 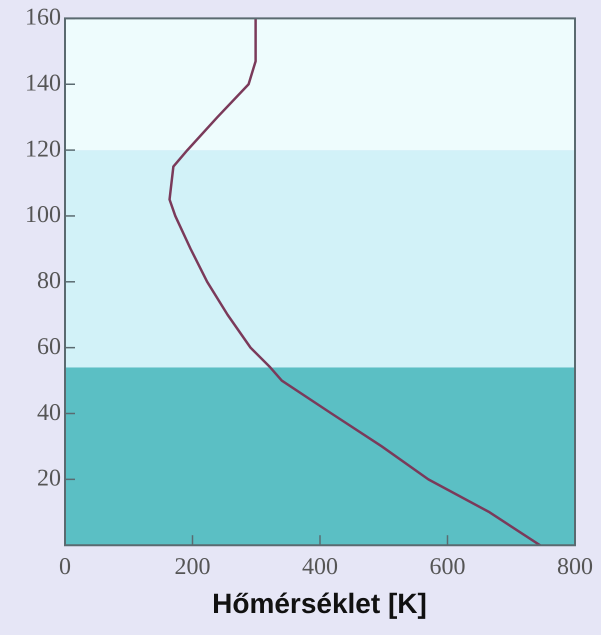 What do you see at coordinates (49, 281) in the screenshot?
I see `y-tick-label: 80` at bounding box center [49, 281].